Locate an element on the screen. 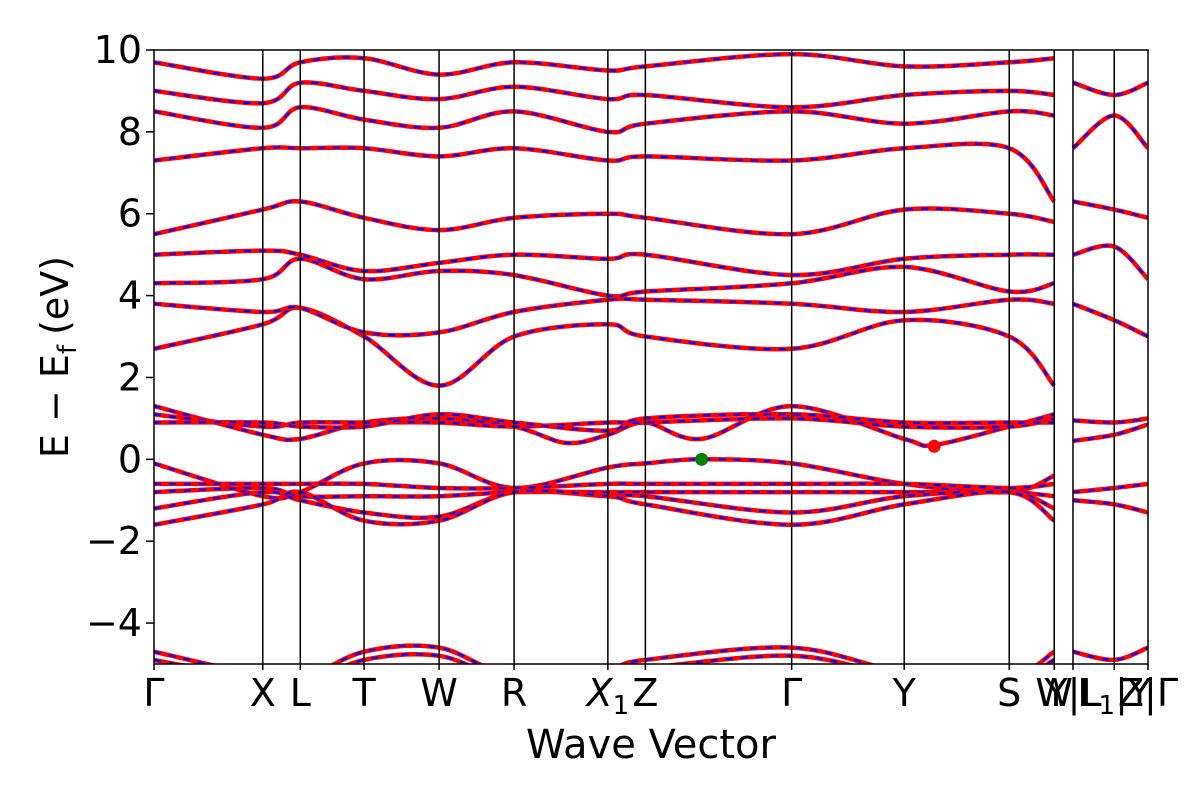  x-tick-label-suffix: |Y is located at coordinates (1133, 693).